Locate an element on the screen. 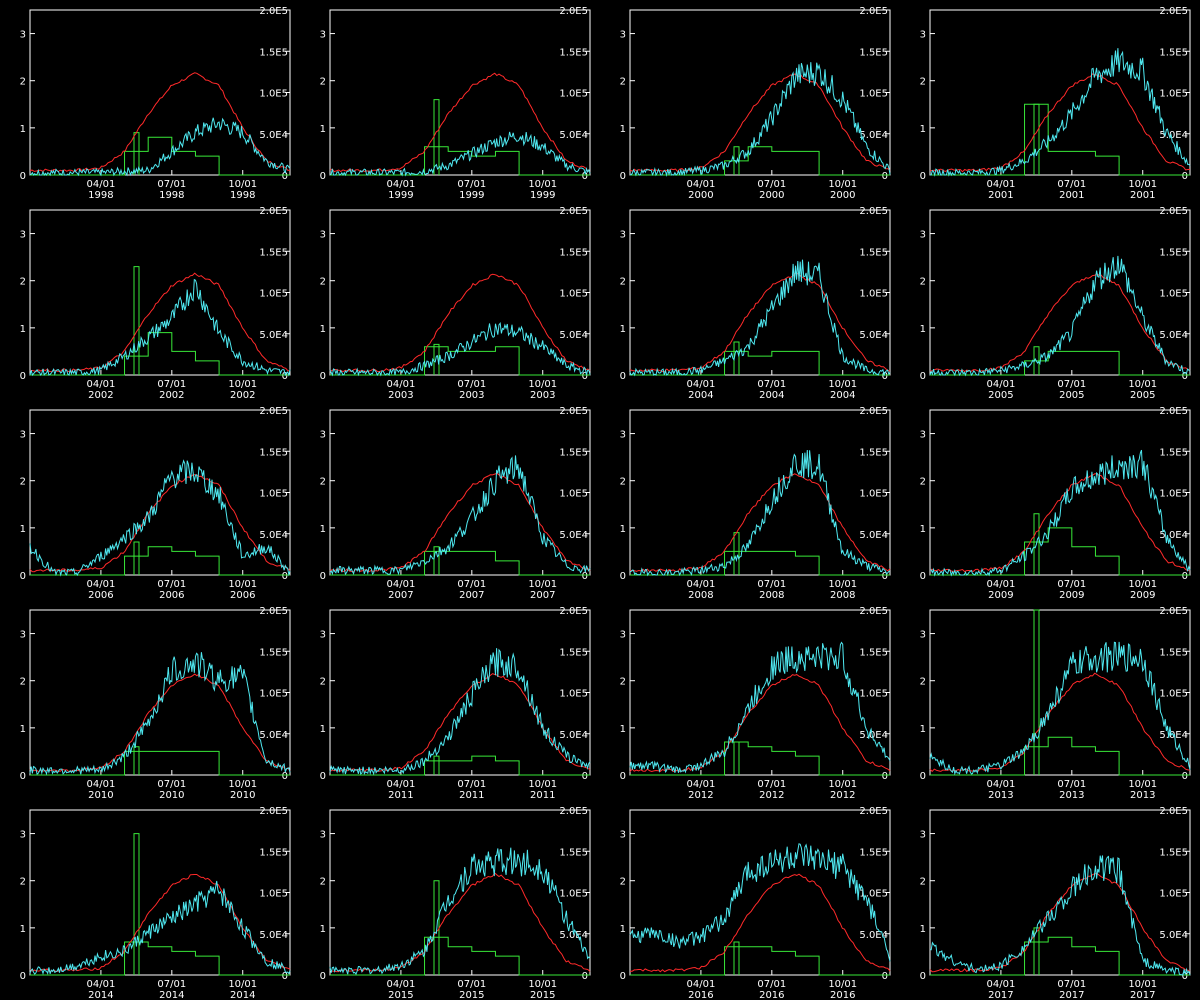  red-series-2017 is located at coordinates (1060, 922).